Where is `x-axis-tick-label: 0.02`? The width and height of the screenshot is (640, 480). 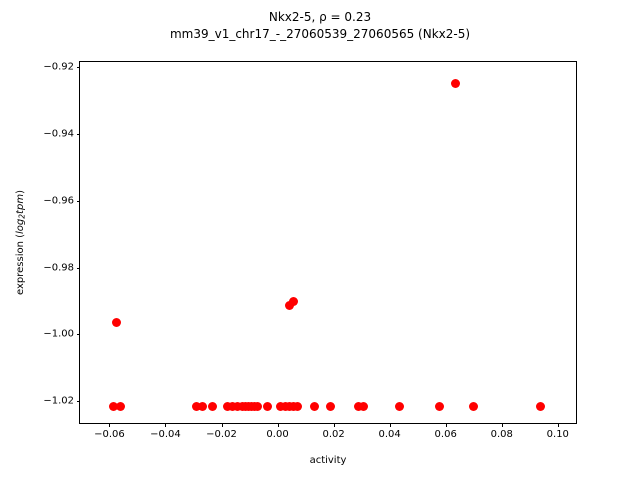
x-axis-tick-label: 0.02 is located at coordinates (333, 434).